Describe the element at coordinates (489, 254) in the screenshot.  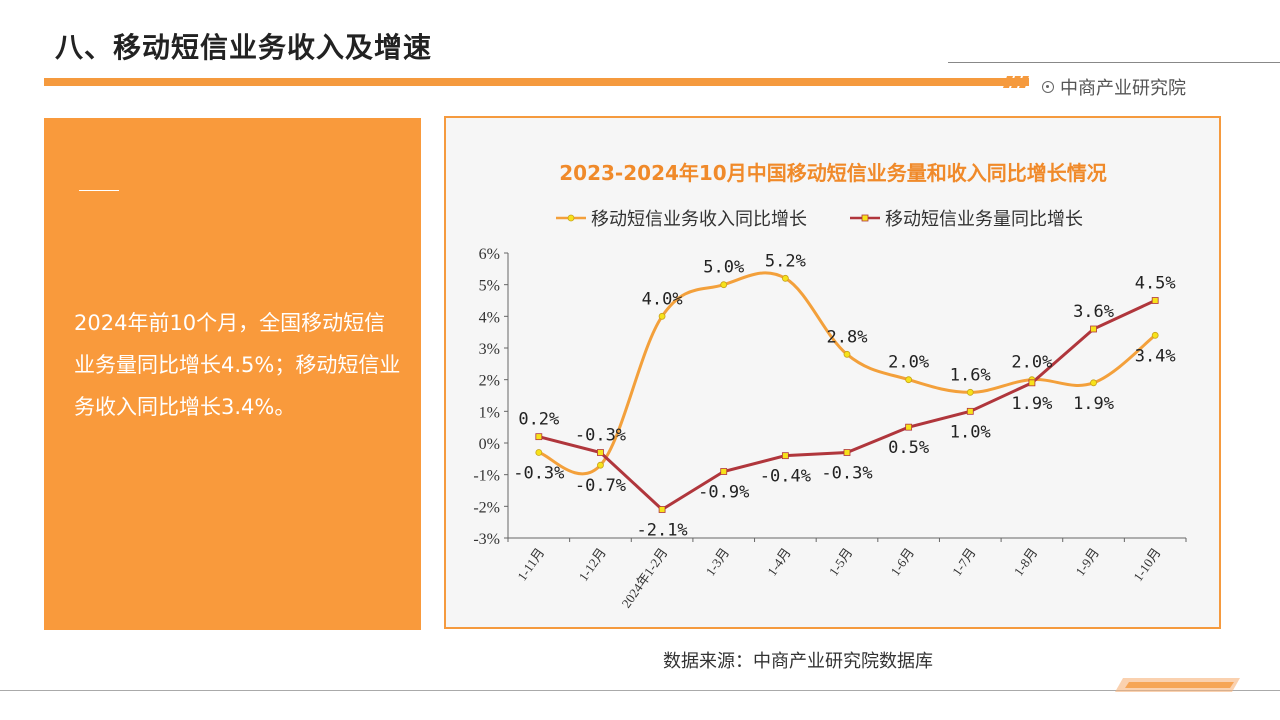
I see `y-tick-label: 6%` at that location.